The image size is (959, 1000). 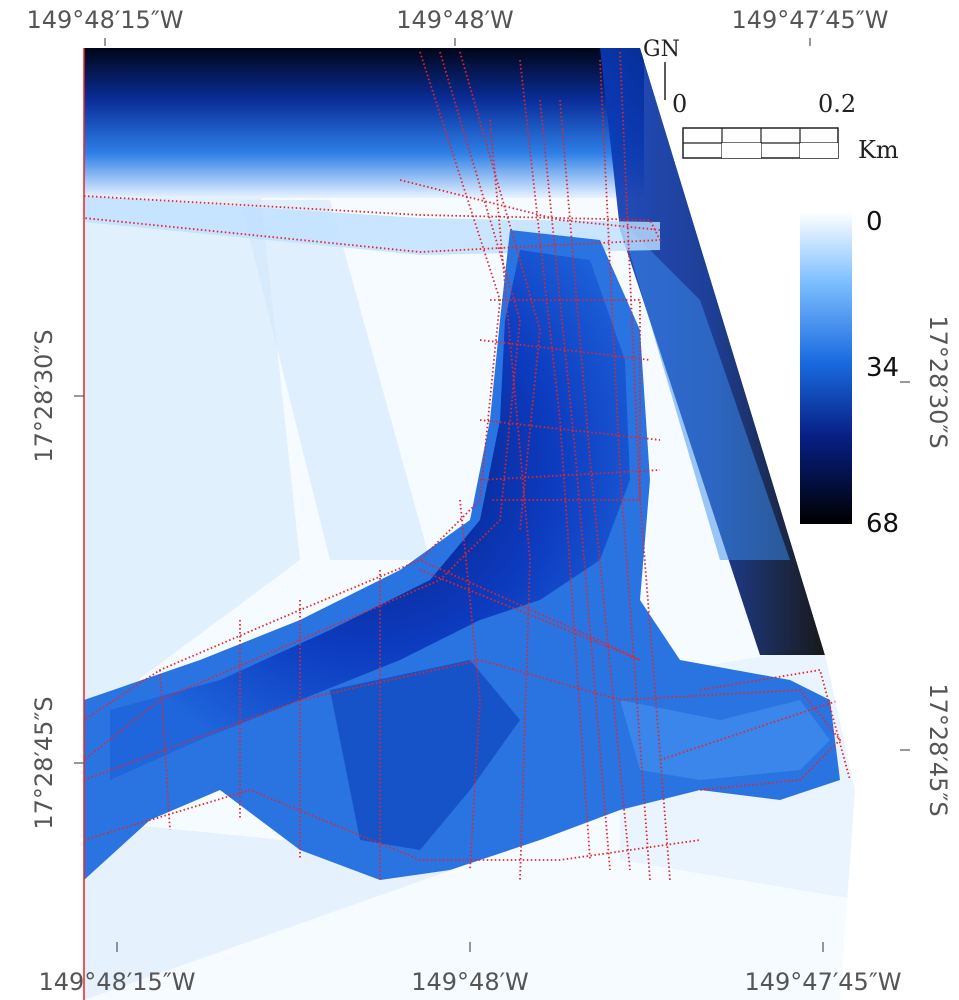 I want to click on colorbar-max: 68, so click(x=882, y=524).